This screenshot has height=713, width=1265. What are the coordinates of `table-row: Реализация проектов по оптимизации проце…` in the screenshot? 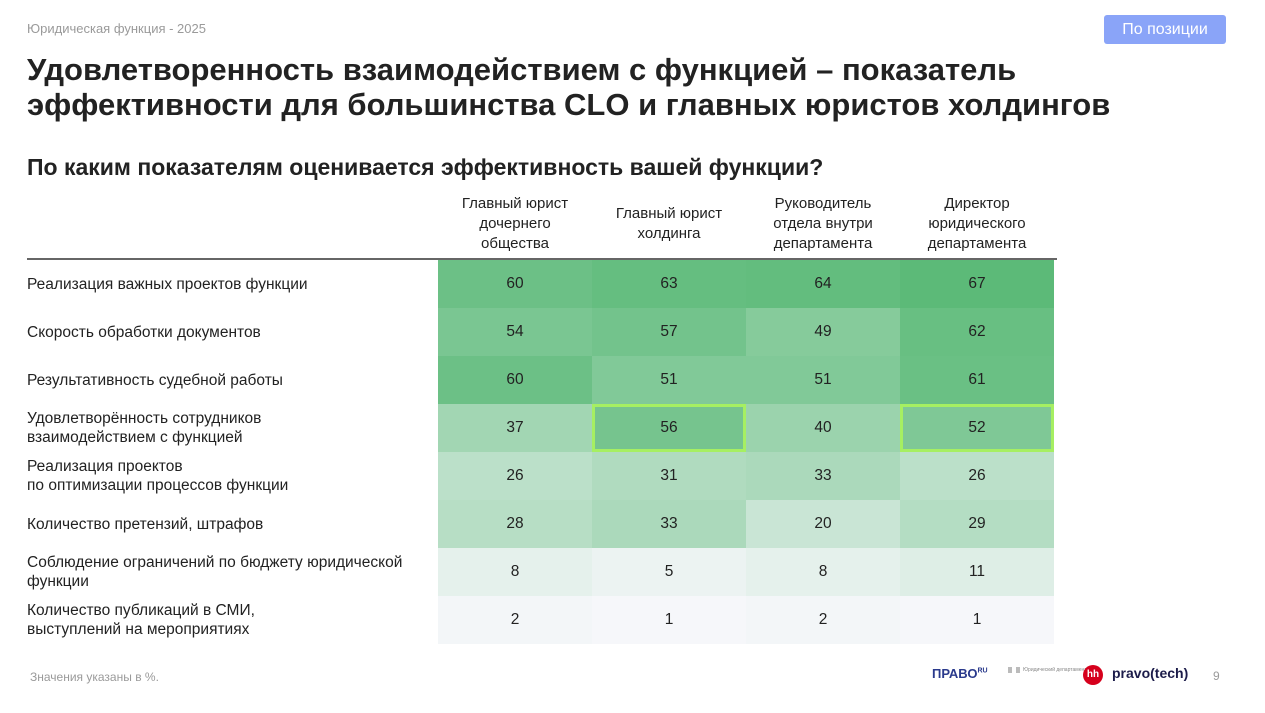 It's located at (542, 476).